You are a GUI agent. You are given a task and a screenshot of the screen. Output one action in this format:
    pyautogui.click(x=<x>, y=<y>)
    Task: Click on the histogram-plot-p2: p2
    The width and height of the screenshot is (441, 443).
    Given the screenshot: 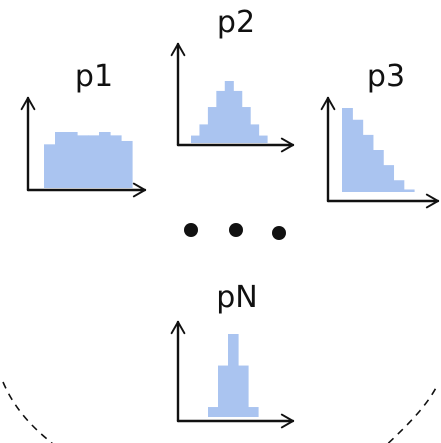 What is the action you would take?
    pyautogui.click(x=232, y=79)
    